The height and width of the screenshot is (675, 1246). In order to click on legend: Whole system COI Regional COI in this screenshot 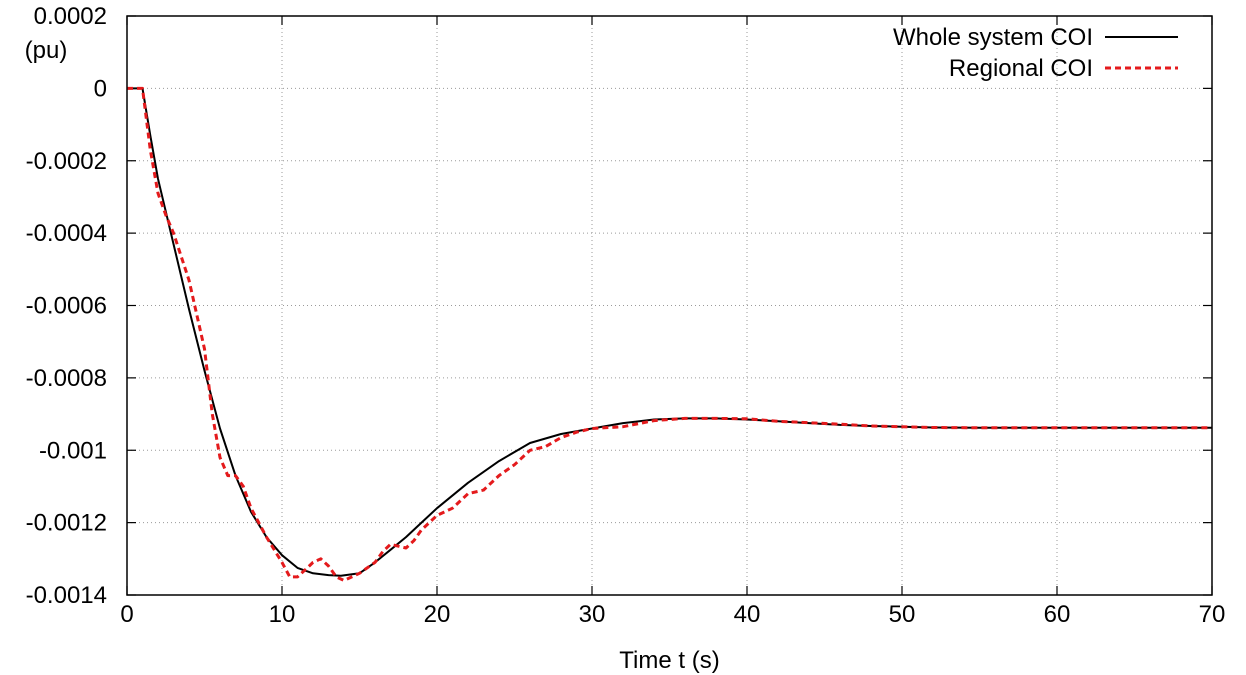, I will do `click(1035, 53)`.